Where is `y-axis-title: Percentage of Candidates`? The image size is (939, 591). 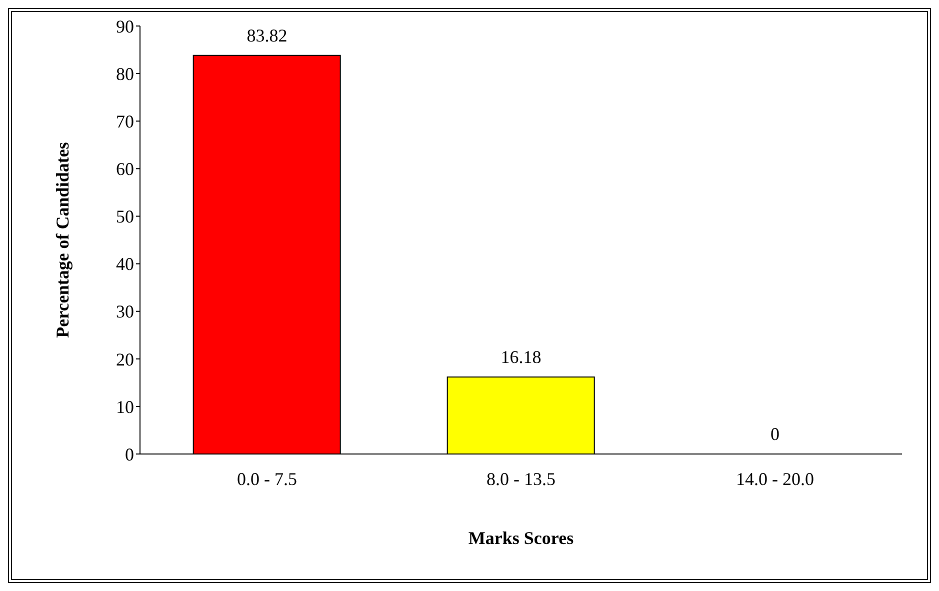
y-axis-title: Percentage of Candidates is located at coordinates (62, 240).